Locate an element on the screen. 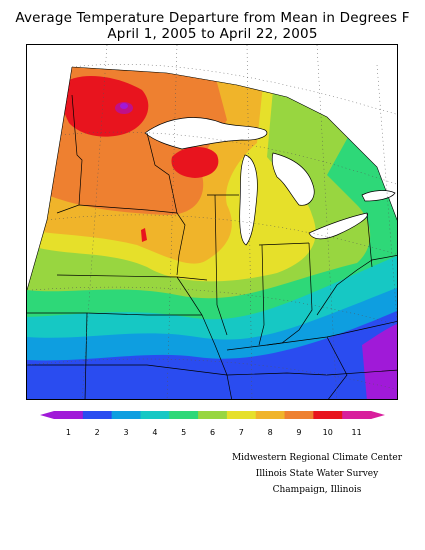 The width and height of the screenshot is (425, 550). credit-line-2: Illinois State Water Survey is located at coordinates (317, 474).